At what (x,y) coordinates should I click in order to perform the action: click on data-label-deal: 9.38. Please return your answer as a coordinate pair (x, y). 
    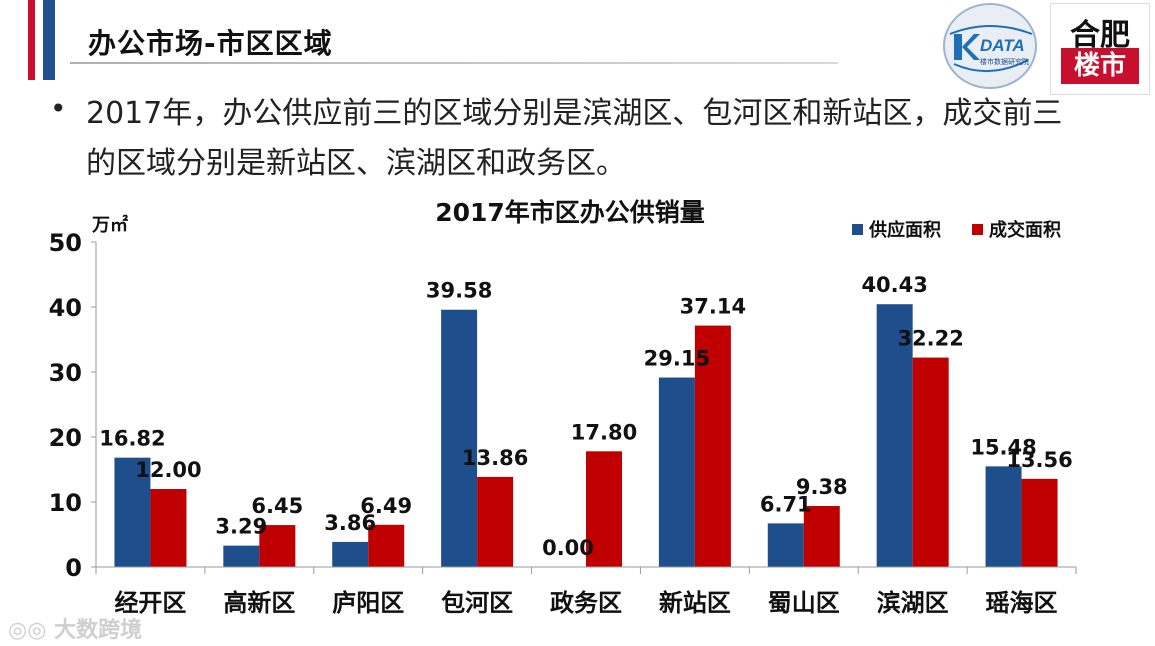
    Looking at the image, I should click on (822, 487).